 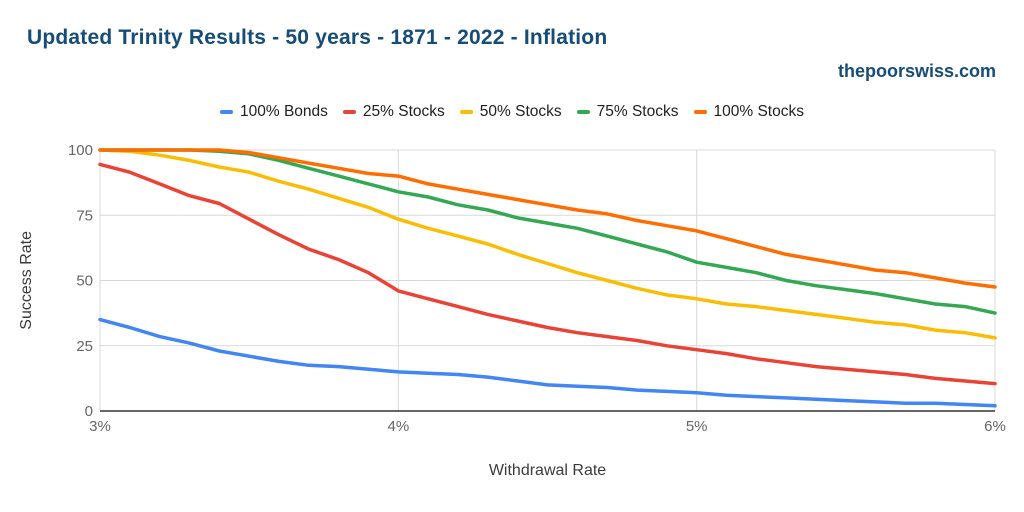 What do you see at coordinates (916, 71) in the screenshot?
I see `site-watermark: thepoorswiss.com` at bounding box center [916, 71].